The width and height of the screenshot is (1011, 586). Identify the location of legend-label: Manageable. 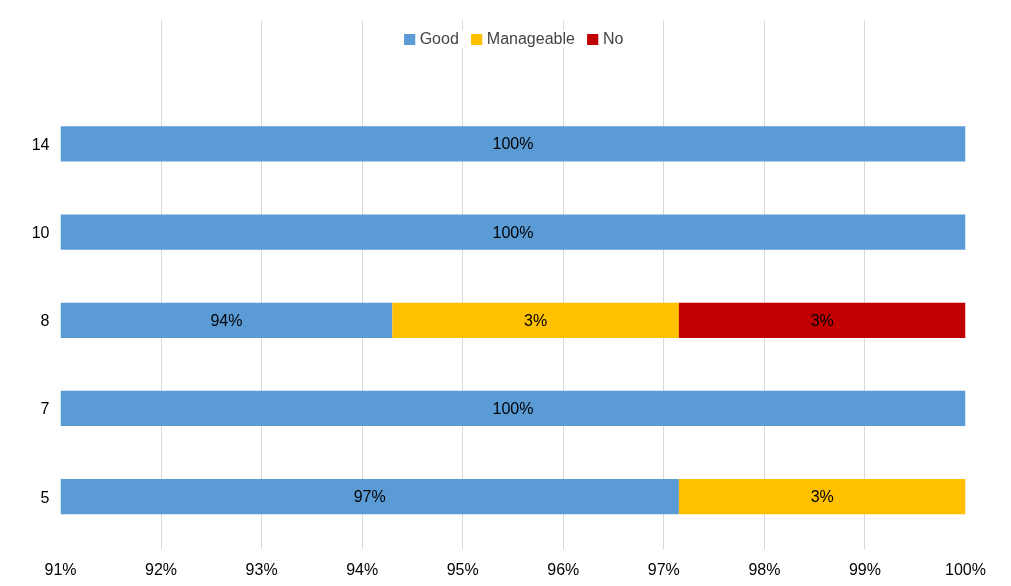
(530, 39).